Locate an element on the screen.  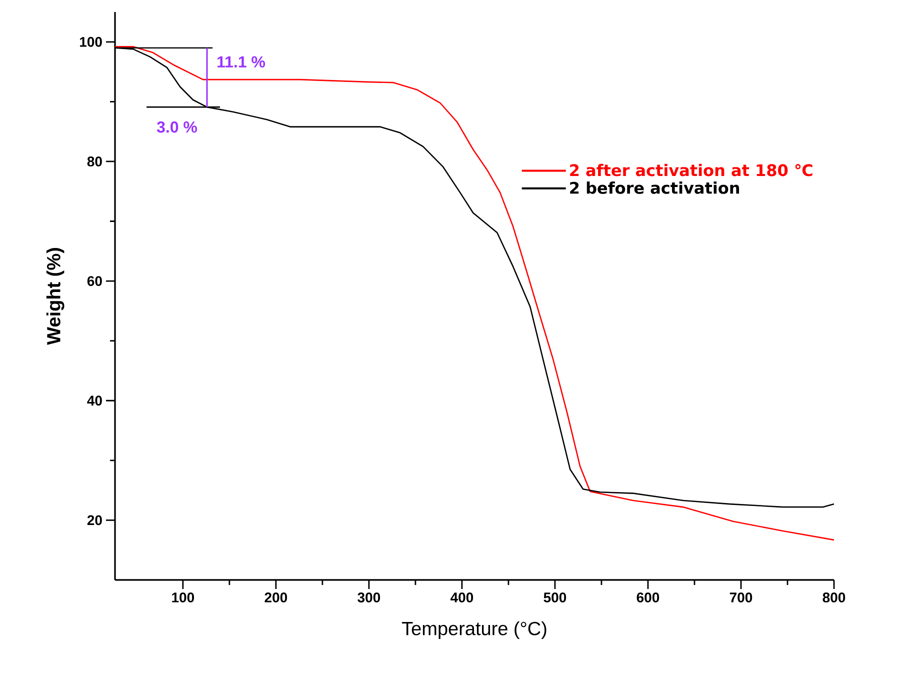
x-tick-label: 300 is located at coordinates (369, 597).